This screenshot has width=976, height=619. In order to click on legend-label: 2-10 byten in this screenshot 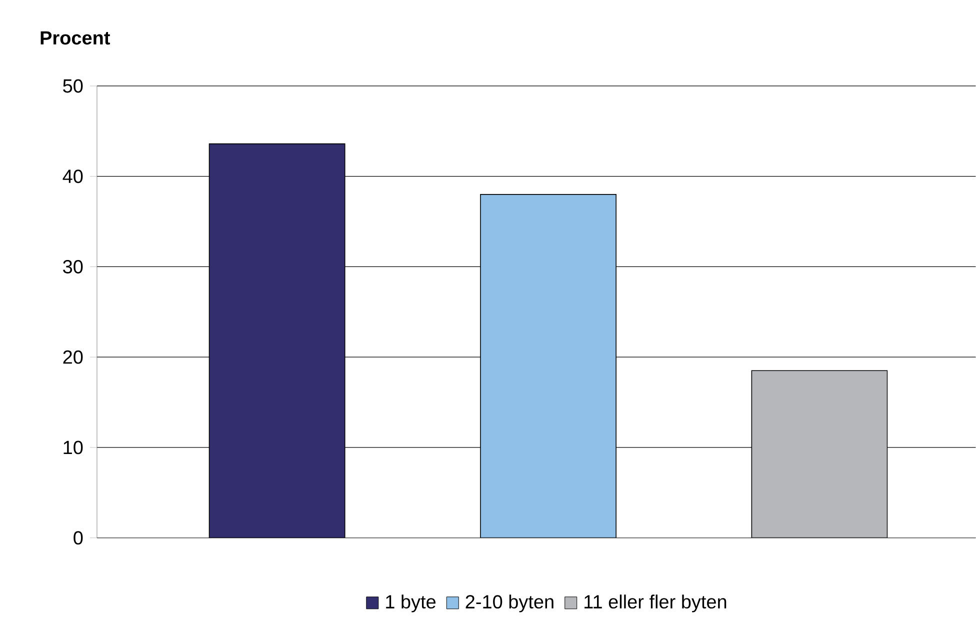, I will do `click(510, 603)`.